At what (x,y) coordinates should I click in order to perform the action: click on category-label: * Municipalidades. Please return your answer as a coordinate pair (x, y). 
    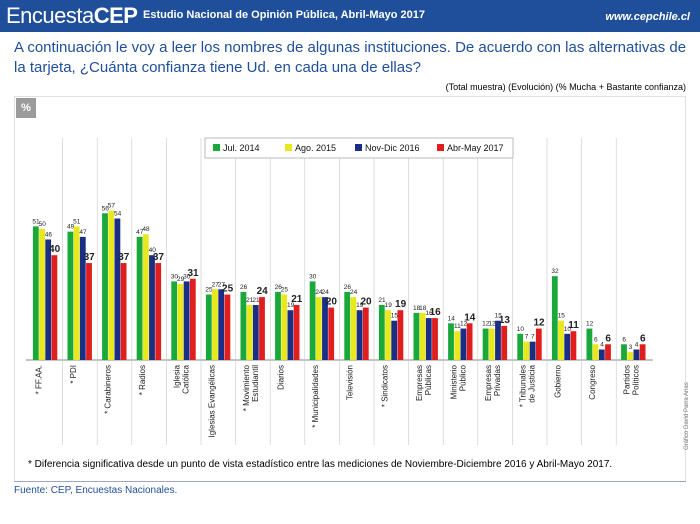
    Looking at the image, I should click on (315, 396).